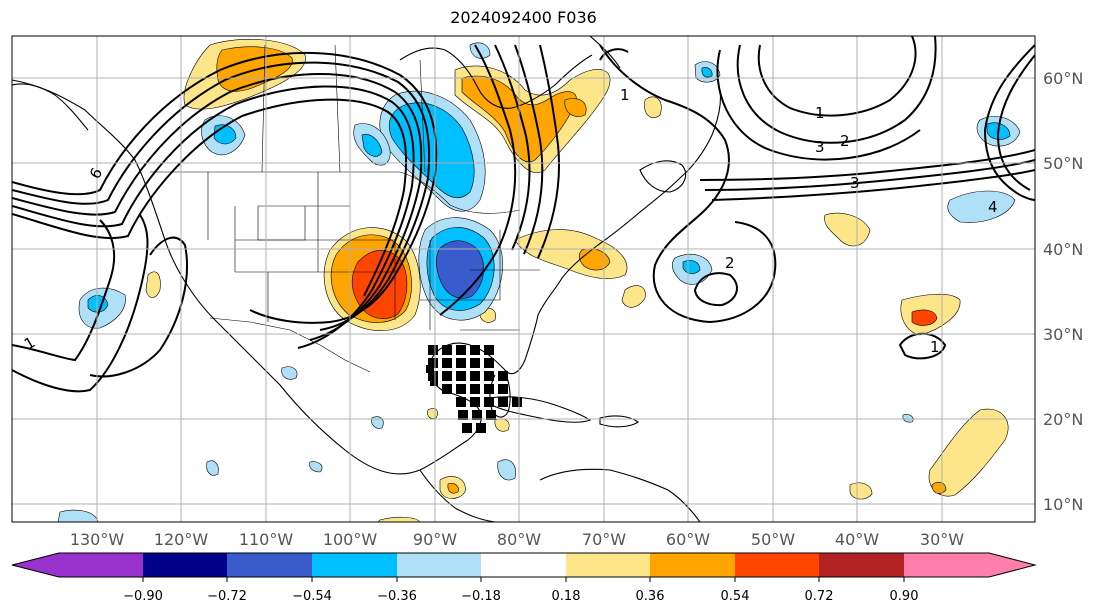 Image resolution: width=1105 pixels, height=615 pixels. What do you see at coordinates (523, 17) in the screenshot?
I see `map-title: 2024092400 F036` at bounding box center [523, 17].